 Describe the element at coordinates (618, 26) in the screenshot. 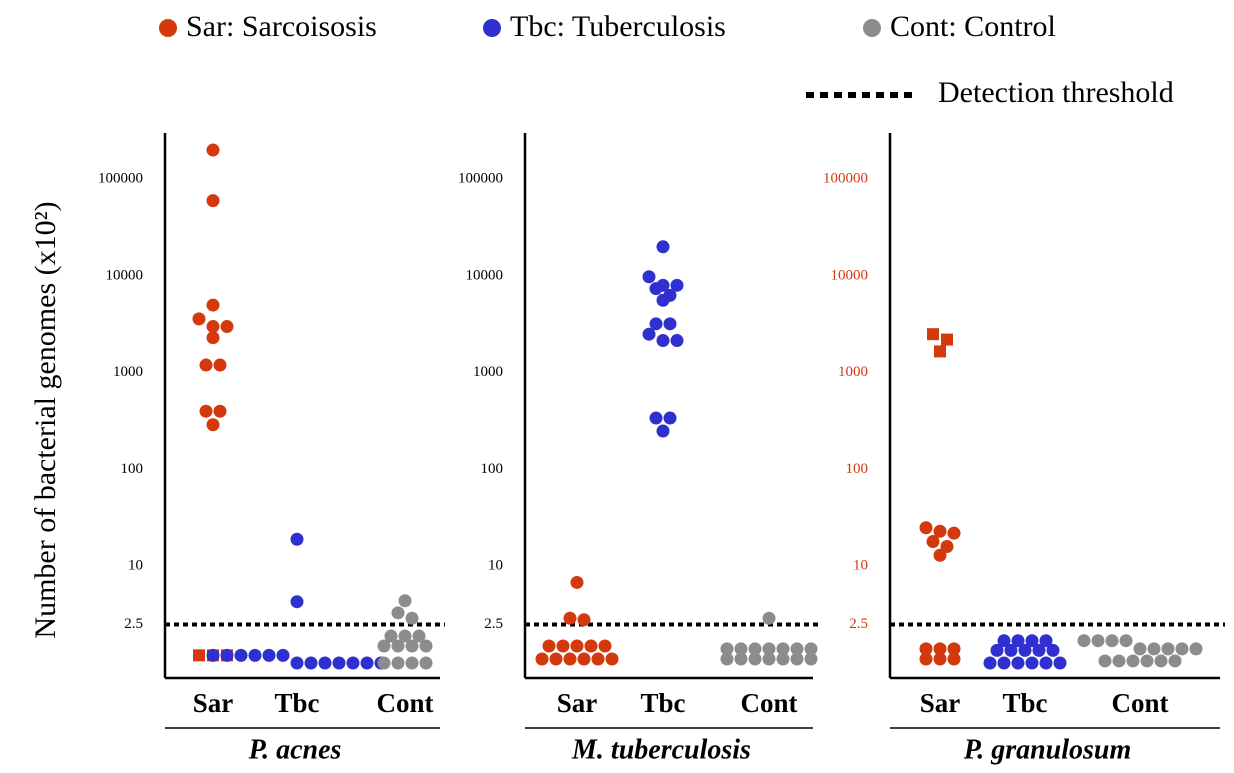

I see `legend-label: Tbc: Tuberculosis` at that location.